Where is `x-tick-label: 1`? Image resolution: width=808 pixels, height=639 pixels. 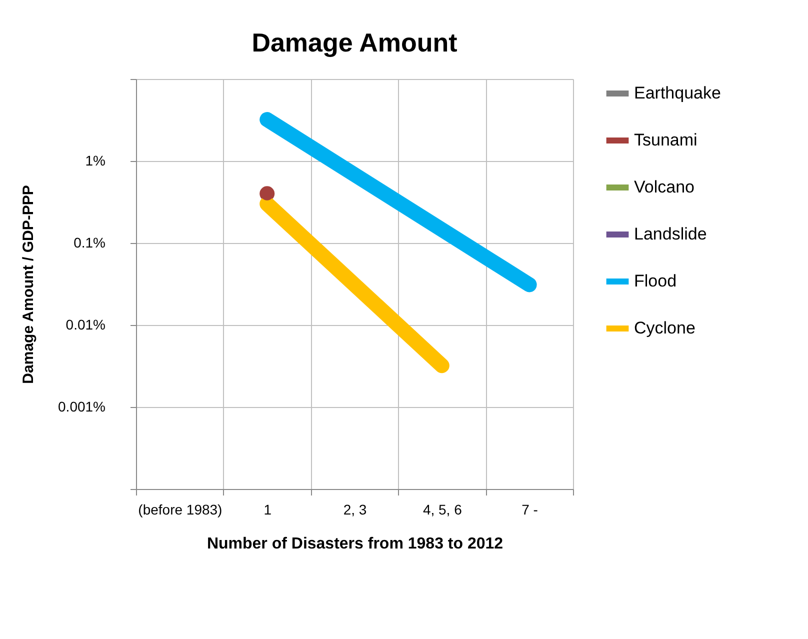
x-tick-label: 1 is located at coordinates (268, 510).